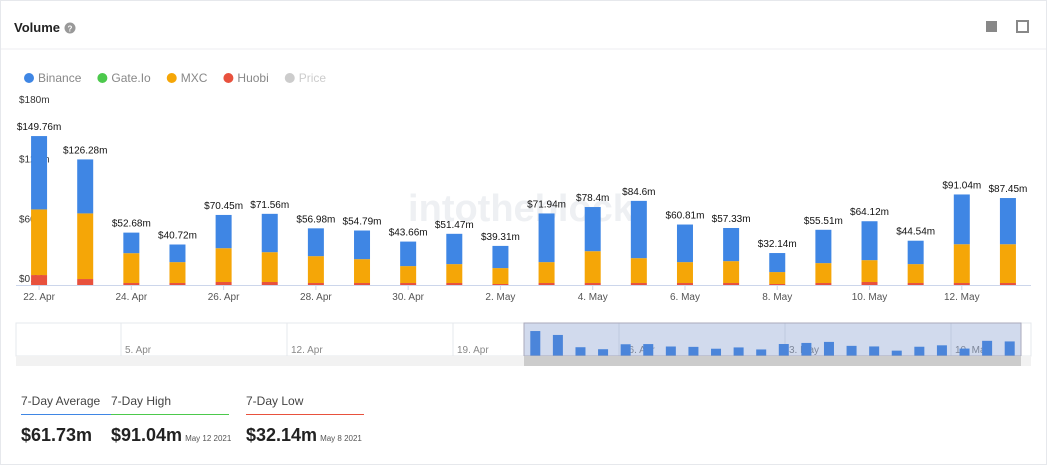 The width and height of the screenshot is (1047, 465). I want to click on navigator-selection, so click(772, 339).